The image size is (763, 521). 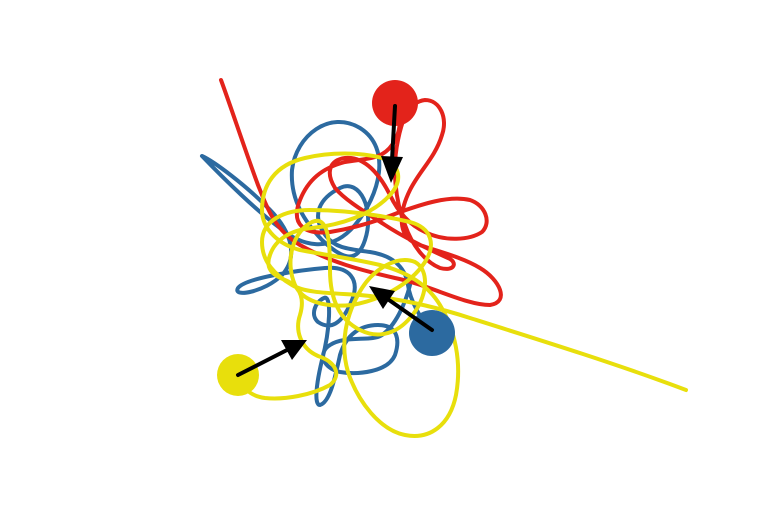 What do you see at coordinates (395, 103) in the screenshot?
I see `red-ball` at bounding box center [395, 103].